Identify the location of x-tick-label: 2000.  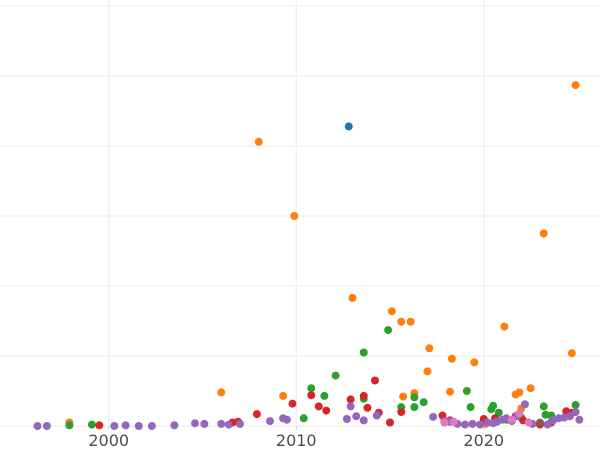
(108, 440).